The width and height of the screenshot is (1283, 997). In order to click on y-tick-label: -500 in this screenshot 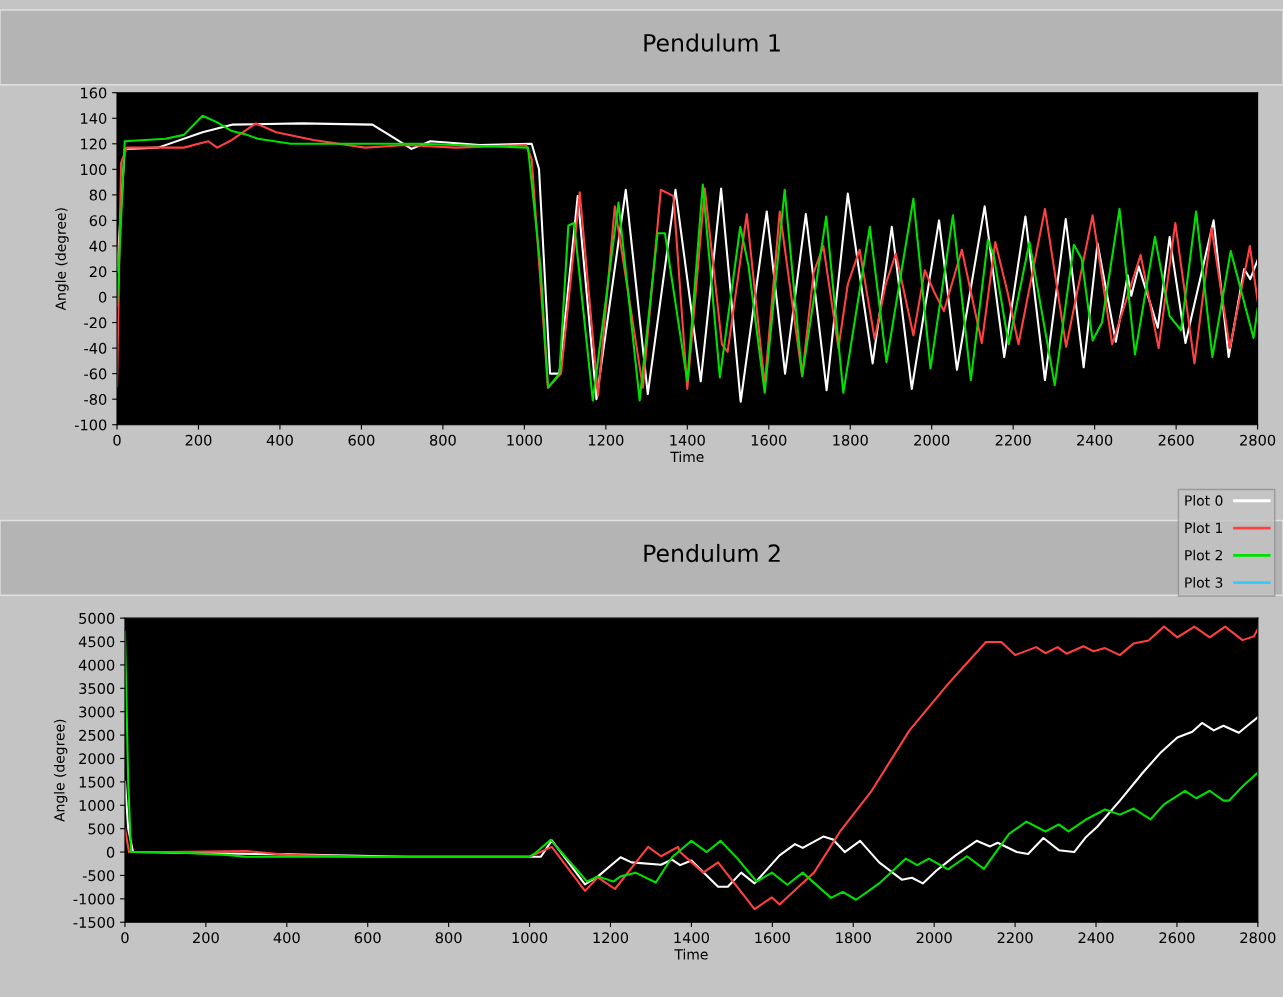, I will do `click(98, 876)`.